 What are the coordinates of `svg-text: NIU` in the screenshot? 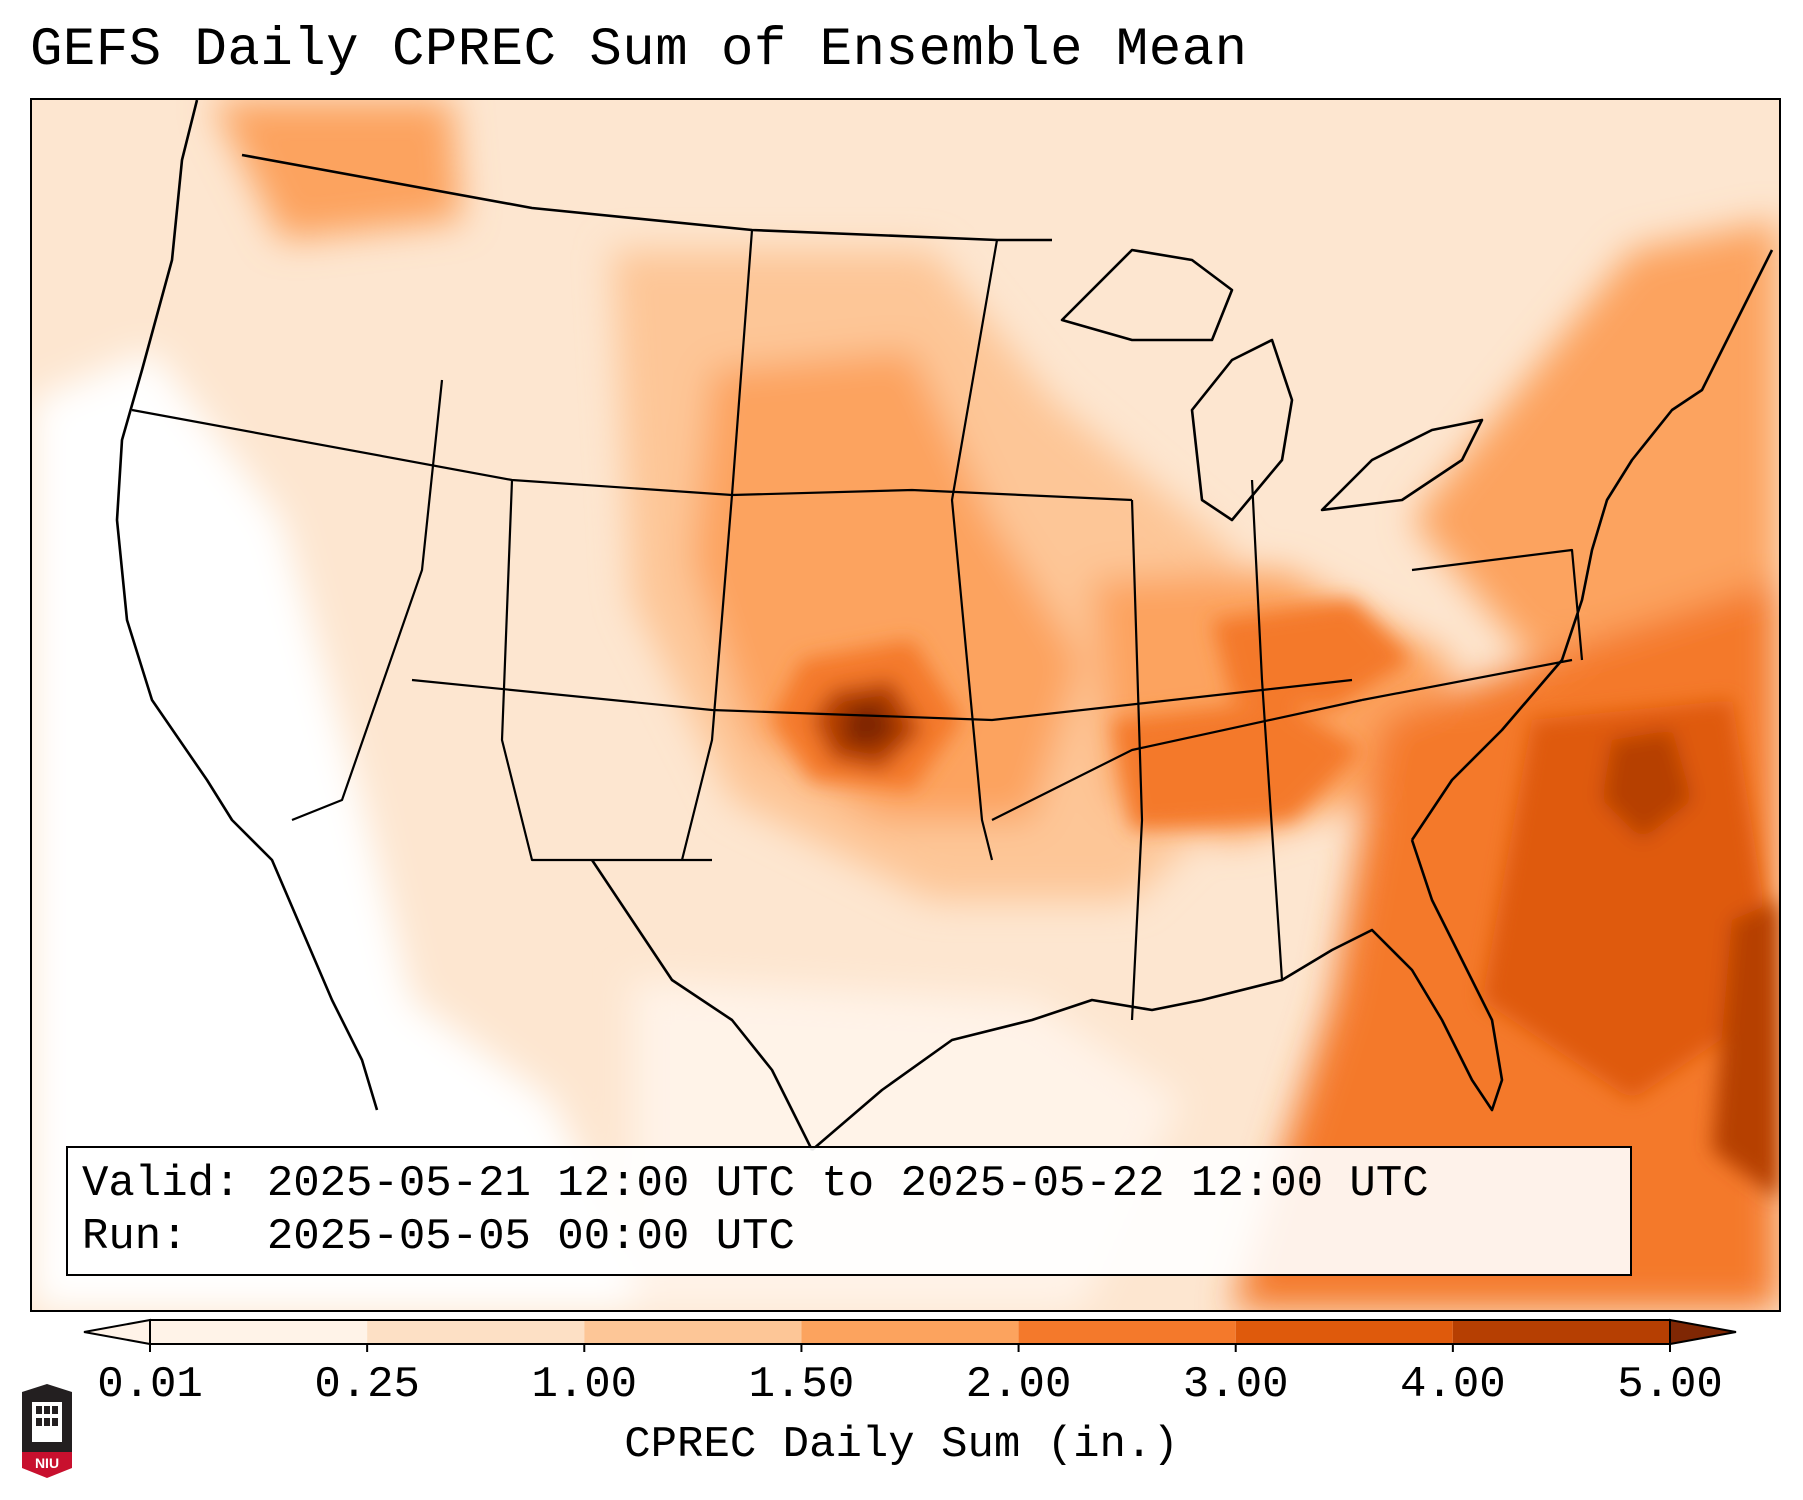 It's located at (47, 1463).